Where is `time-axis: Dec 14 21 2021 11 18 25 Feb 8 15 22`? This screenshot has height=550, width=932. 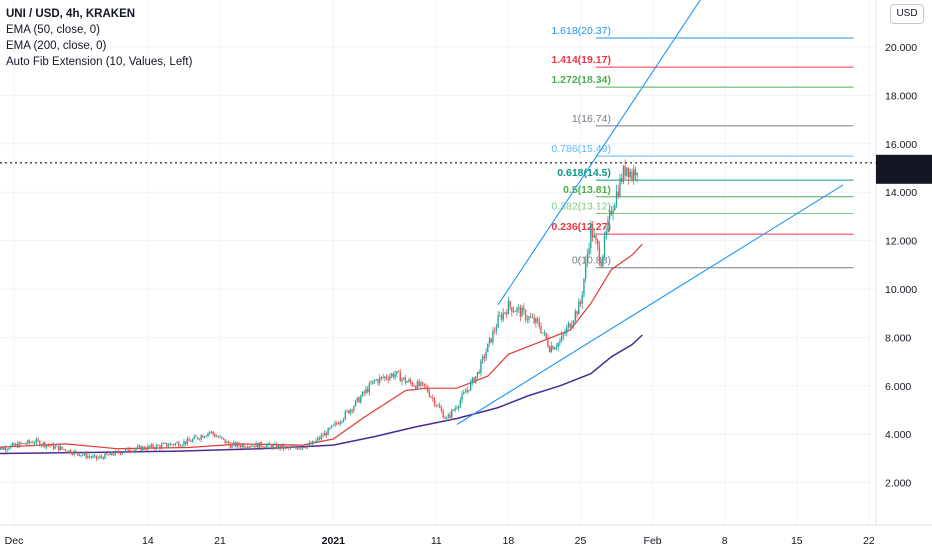 time-axis: Dec 14 21 2021 11 18 25 Feb 8 15 22 is located at coordinates (466, 537).